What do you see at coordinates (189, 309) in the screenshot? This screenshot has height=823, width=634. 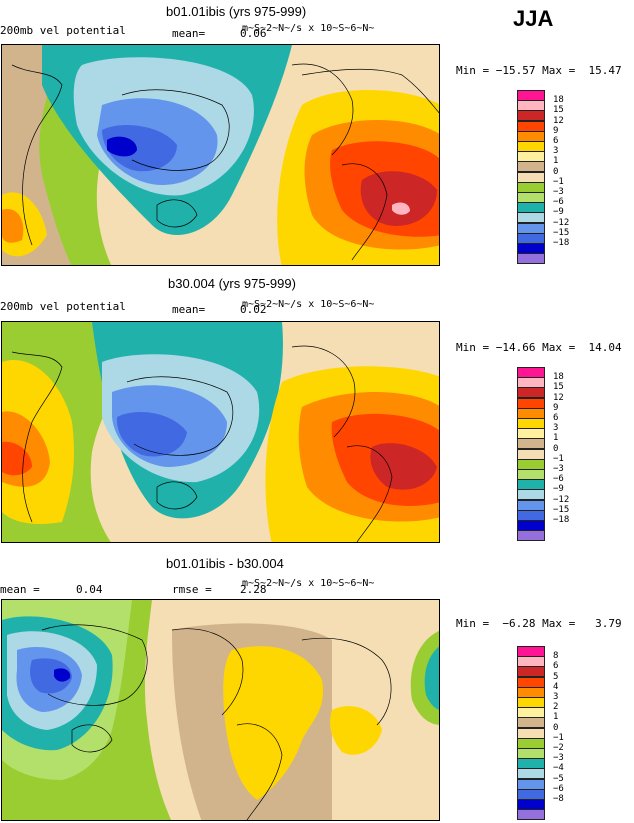 I see `panel2-mean-label: mean=` at bounding box center [189, 309].